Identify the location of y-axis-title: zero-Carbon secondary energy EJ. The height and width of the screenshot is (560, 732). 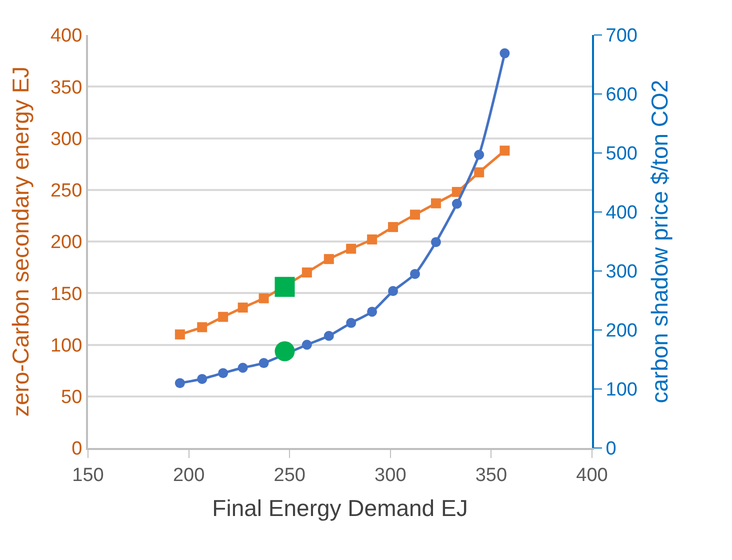
(20, 241).